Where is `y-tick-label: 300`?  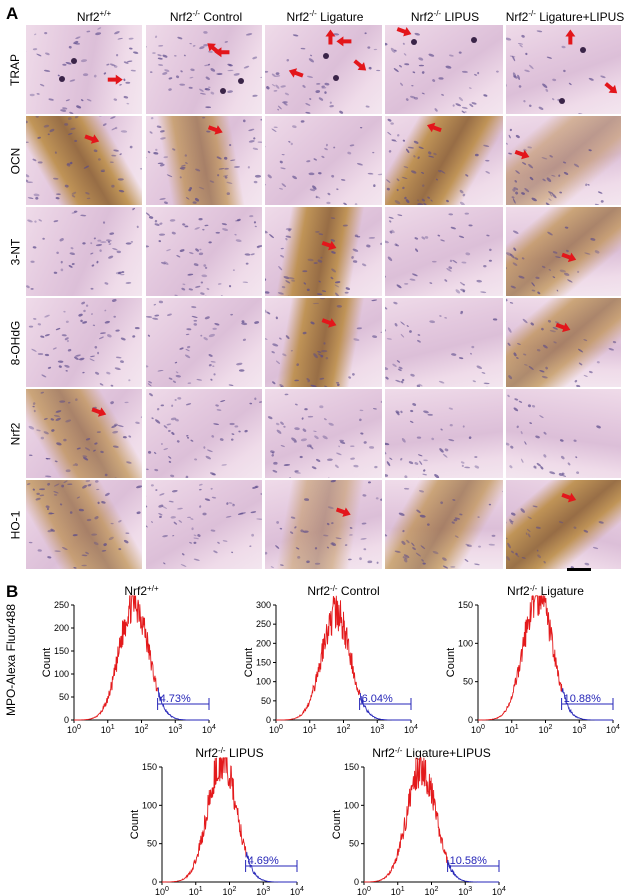
y-tick-label: 300 is located at coordinates (263, 605).